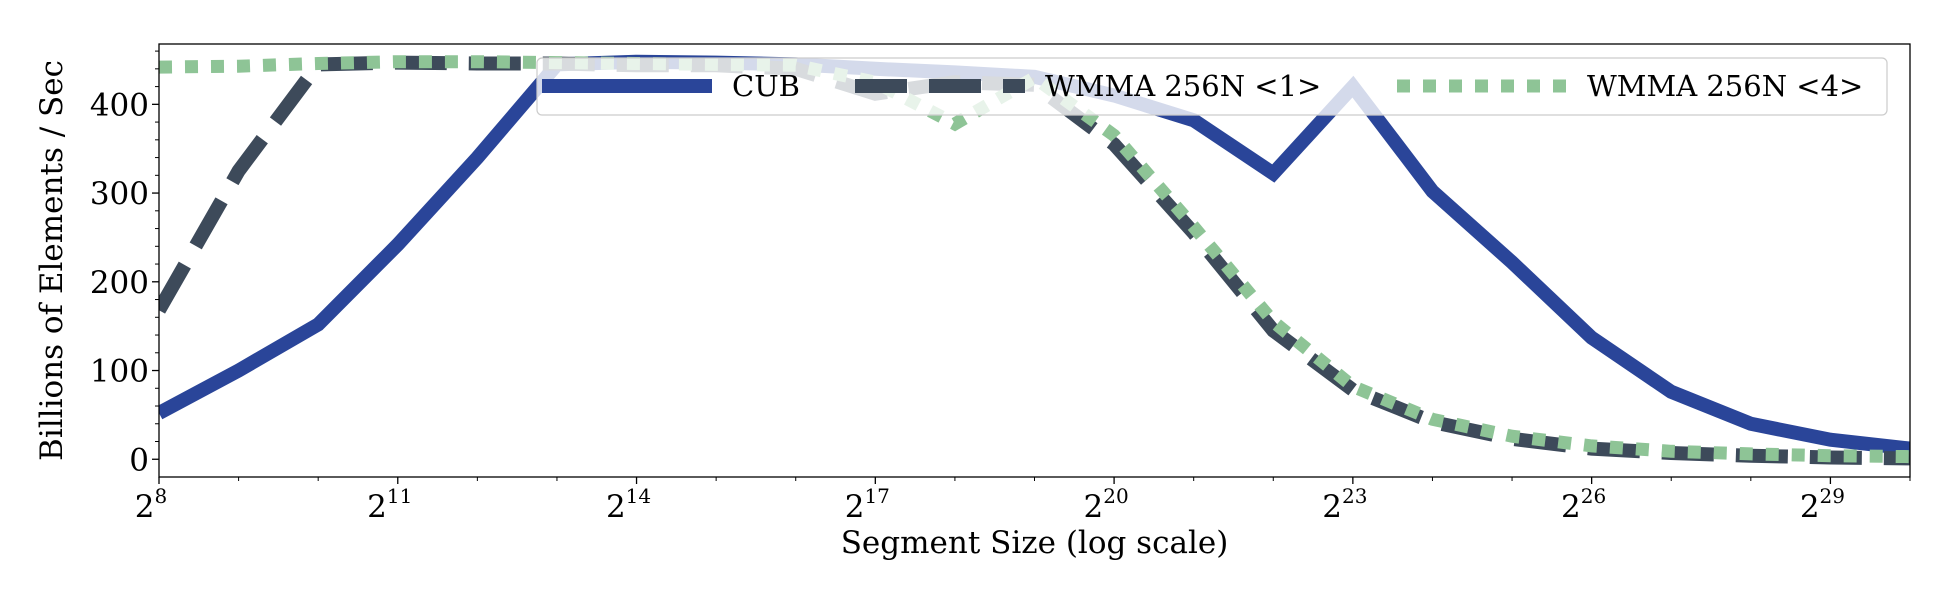  I want to click on legend-label-3: WMMA 256N <4>, so click(1725, 86).